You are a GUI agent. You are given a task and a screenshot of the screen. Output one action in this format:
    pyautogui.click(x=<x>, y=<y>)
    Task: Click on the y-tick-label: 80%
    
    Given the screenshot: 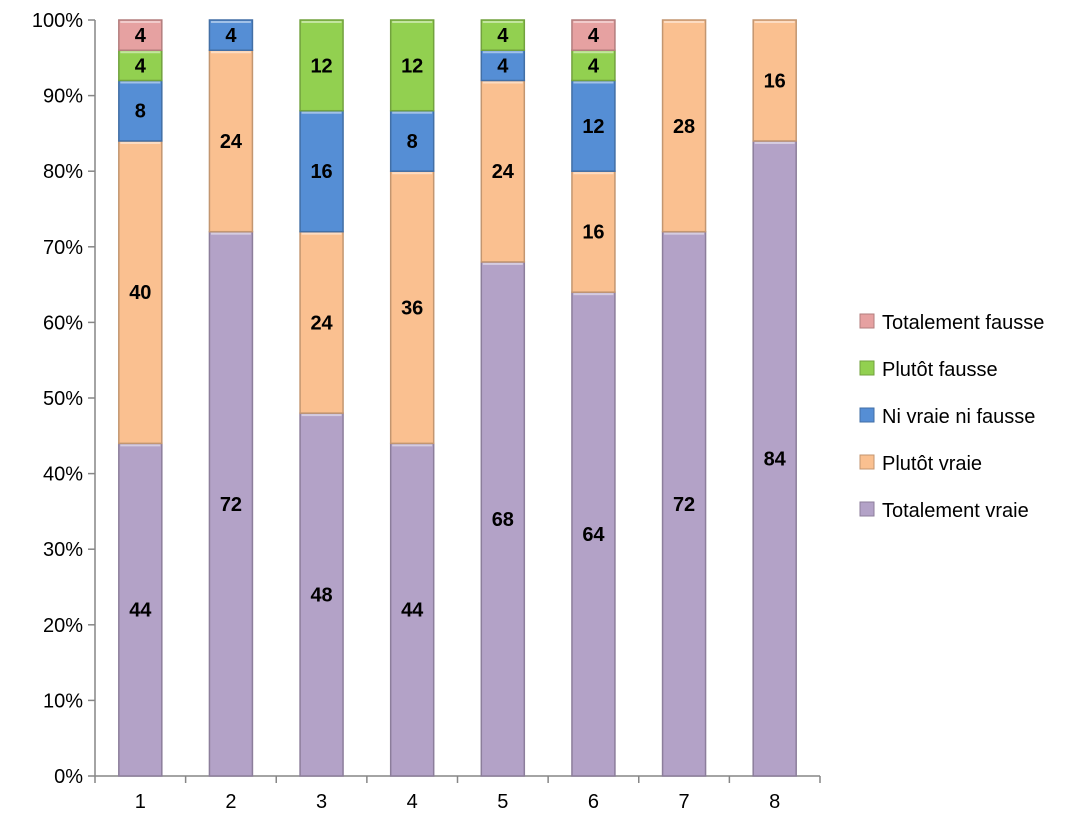 What is the action you would take?
    pyautogui.click(x=63, y=172)
    